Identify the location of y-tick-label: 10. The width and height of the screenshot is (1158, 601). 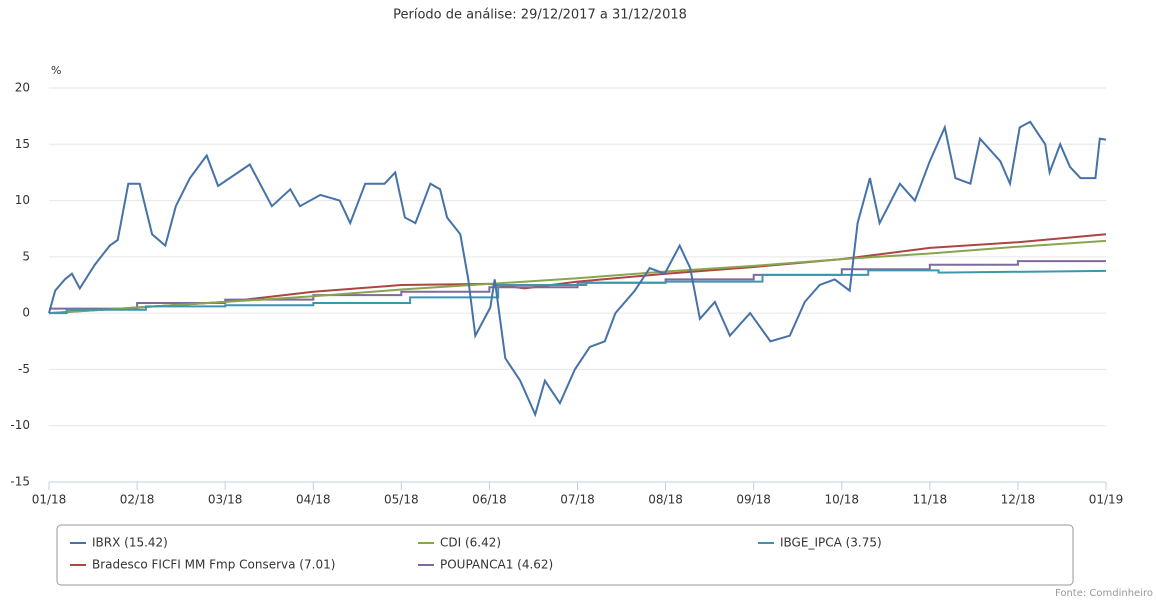
(22, 200).